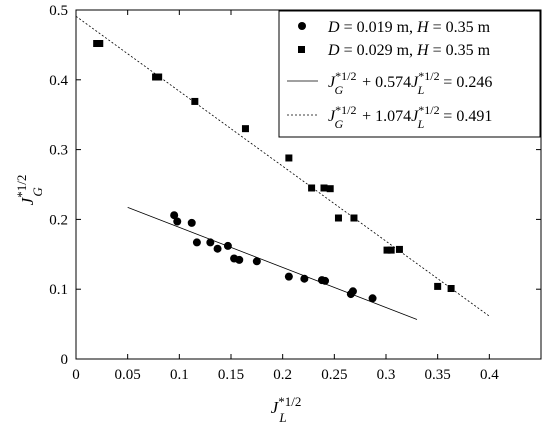 This screenshot has width=550, height=431. Describe the element at coordinates (438, 375) in the screenshot. I see `x-tick-label: 0.35` at that location.